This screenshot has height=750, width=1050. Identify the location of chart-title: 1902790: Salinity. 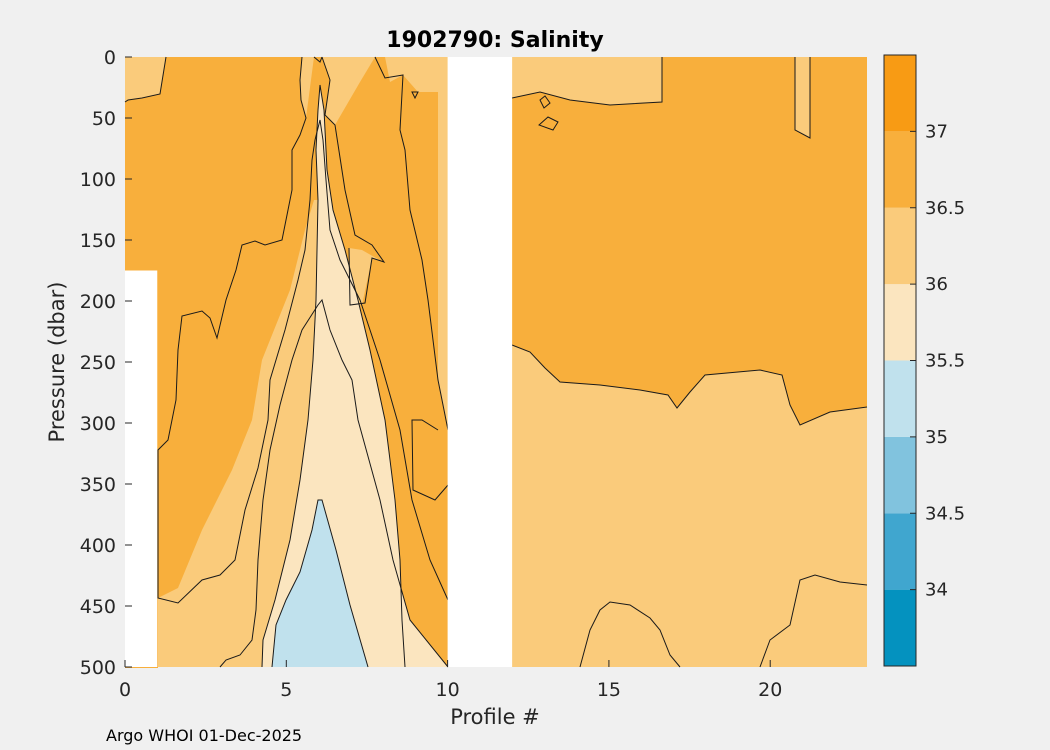
(494, 40).